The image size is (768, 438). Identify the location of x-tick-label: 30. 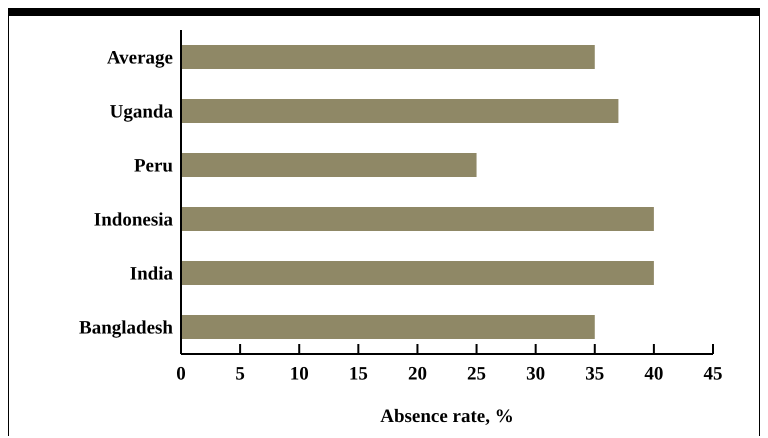
(536, 373).